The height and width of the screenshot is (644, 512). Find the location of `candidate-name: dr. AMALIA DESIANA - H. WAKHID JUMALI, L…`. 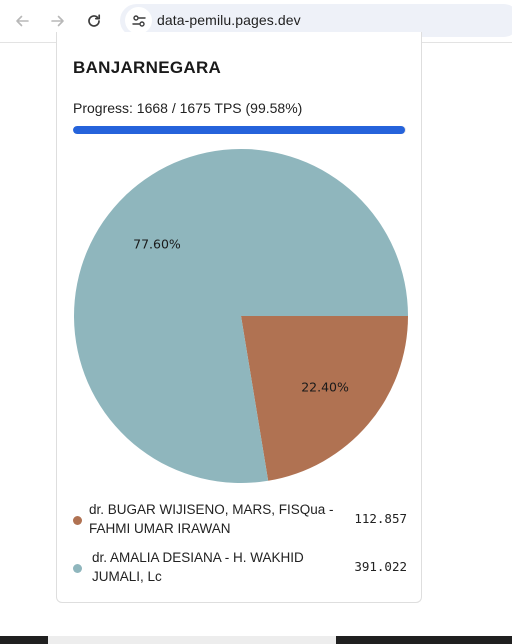

candidate-name: dr. AMALIA DESIANA - H. WAKHID JUMALI, L… is located at coordinates (198, 567).